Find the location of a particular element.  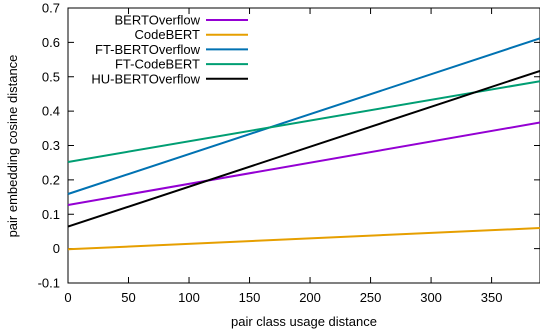

legend-label-ft-codebert: FT-CodeBERT is located at coordinates (157, 64).